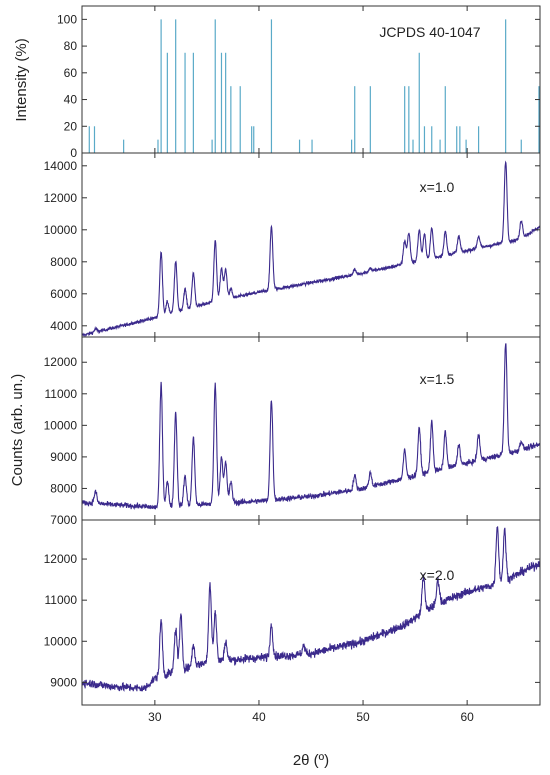 The height and width of the screenshot is (775, 550). I want to click on y-tick-label-2-0: 7000, so click(63, 520).